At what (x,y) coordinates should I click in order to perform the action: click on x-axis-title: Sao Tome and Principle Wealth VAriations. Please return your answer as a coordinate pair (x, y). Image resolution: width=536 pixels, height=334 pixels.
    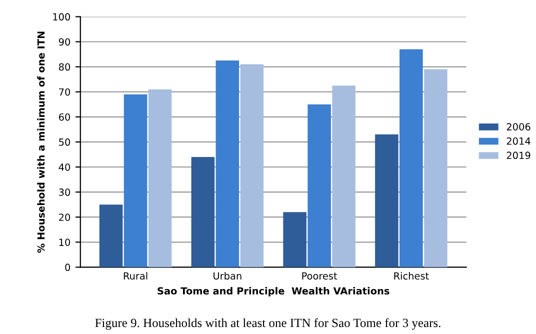
    Looking at the image, I should click on (274, 291).